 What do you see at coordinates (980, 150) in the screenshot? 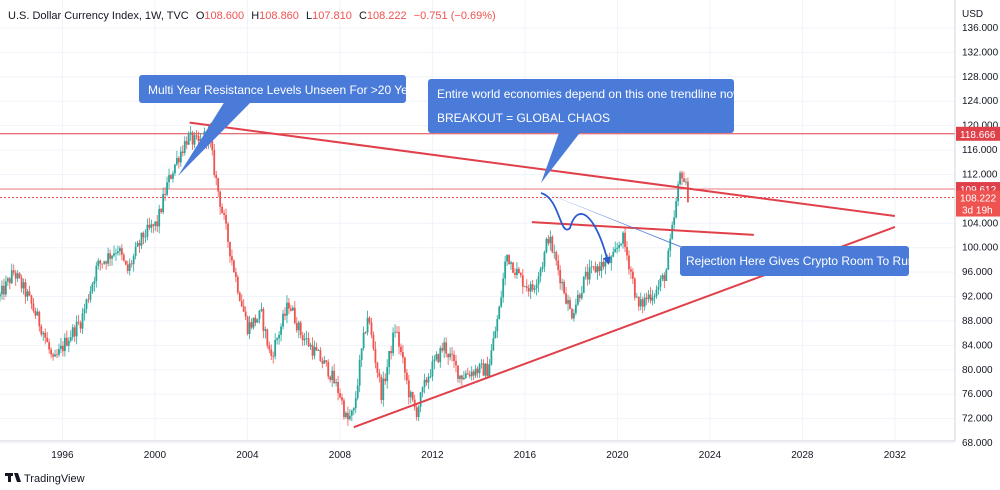
I see `y-tick-label: 116.000` at bounding box center [980, 150].